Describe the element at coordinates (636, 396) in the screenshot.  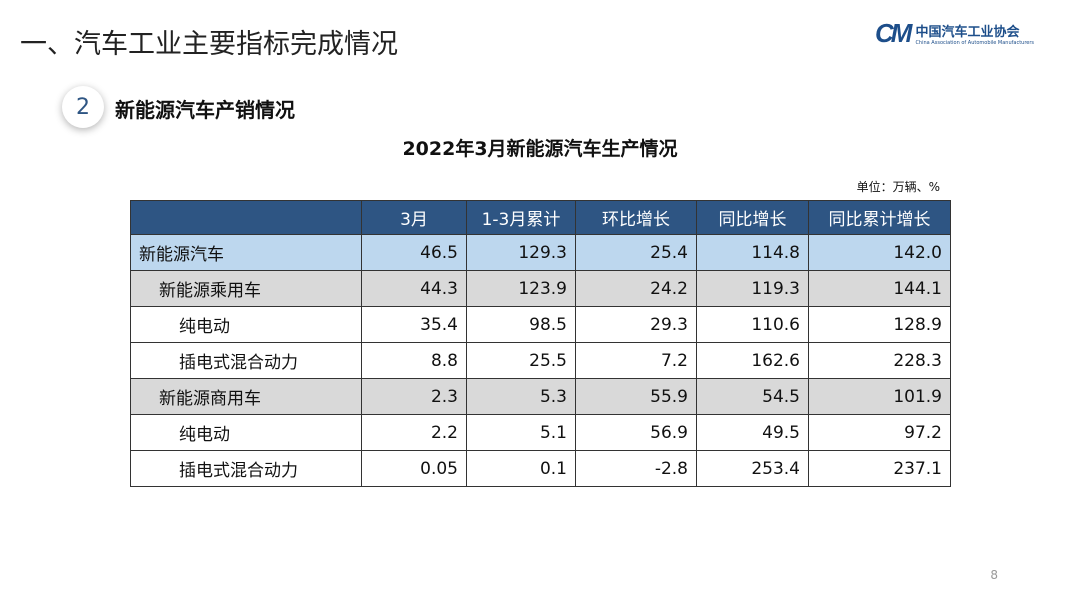
I see `cell-value: 55.9` at that location.